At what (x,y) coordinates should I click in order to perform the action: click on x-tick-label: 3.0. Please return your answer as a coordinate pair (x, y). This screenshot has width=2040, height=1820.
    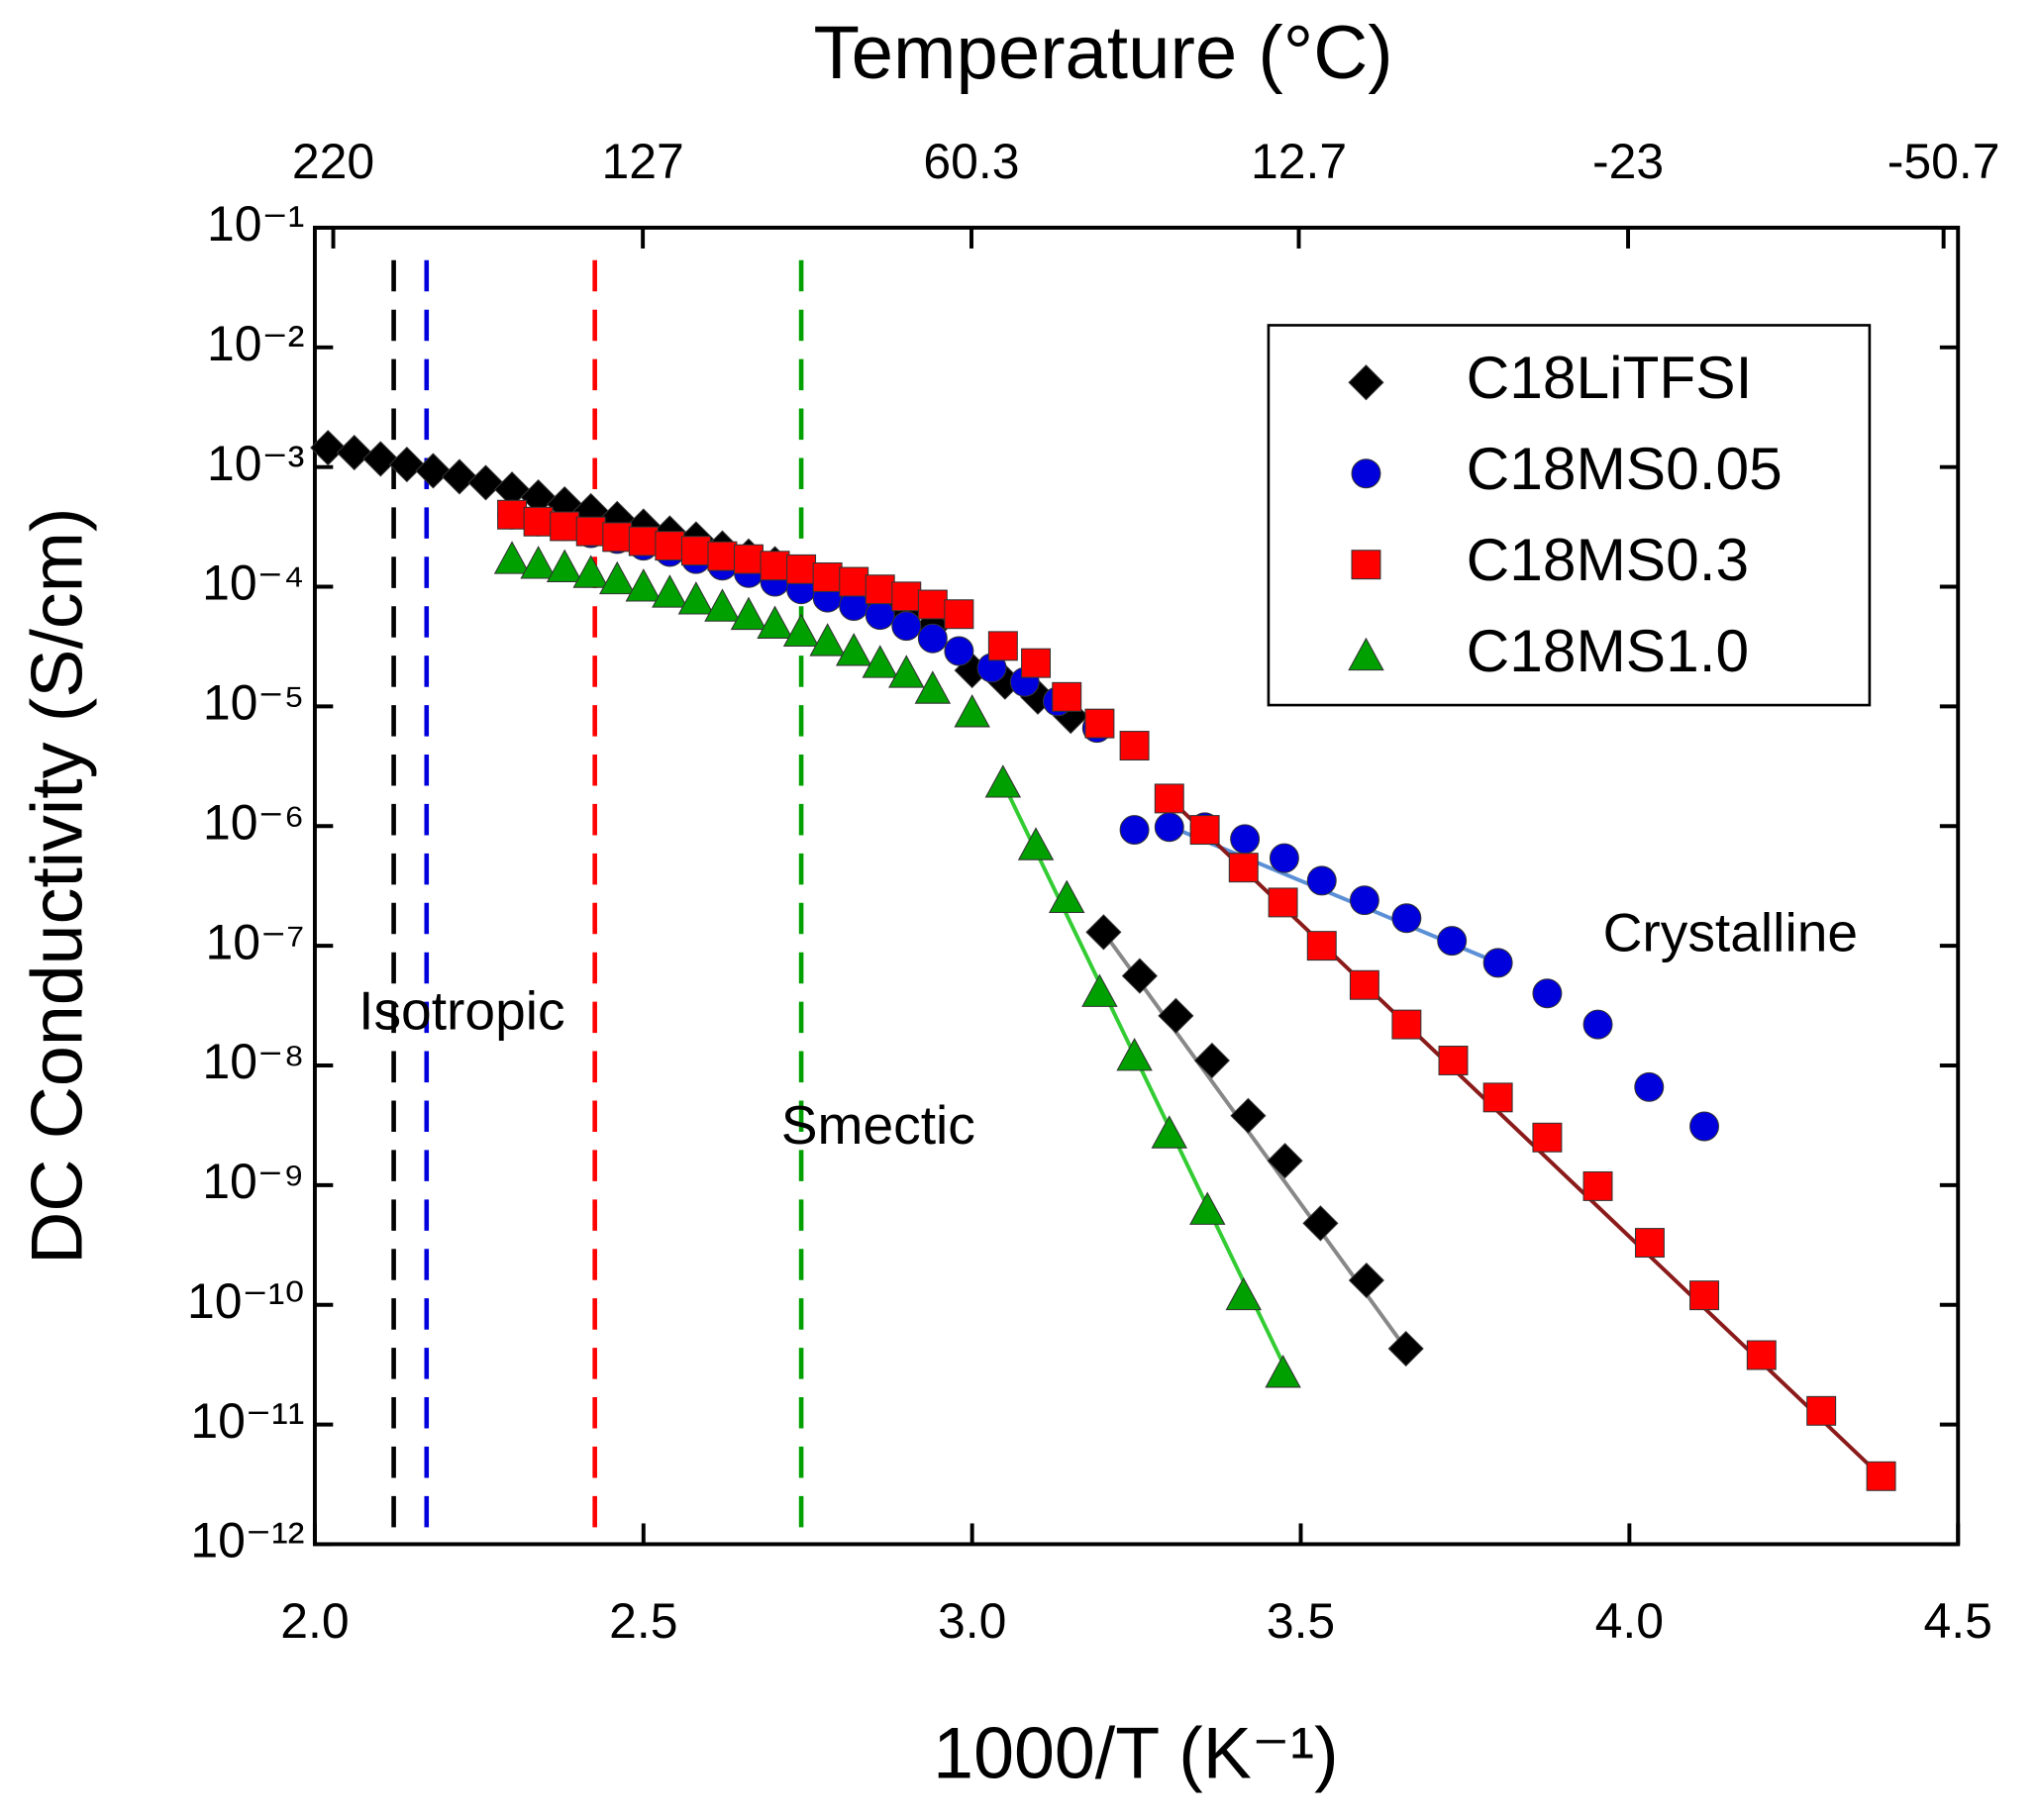
    Looking at the image, I should click on (972, 1621).